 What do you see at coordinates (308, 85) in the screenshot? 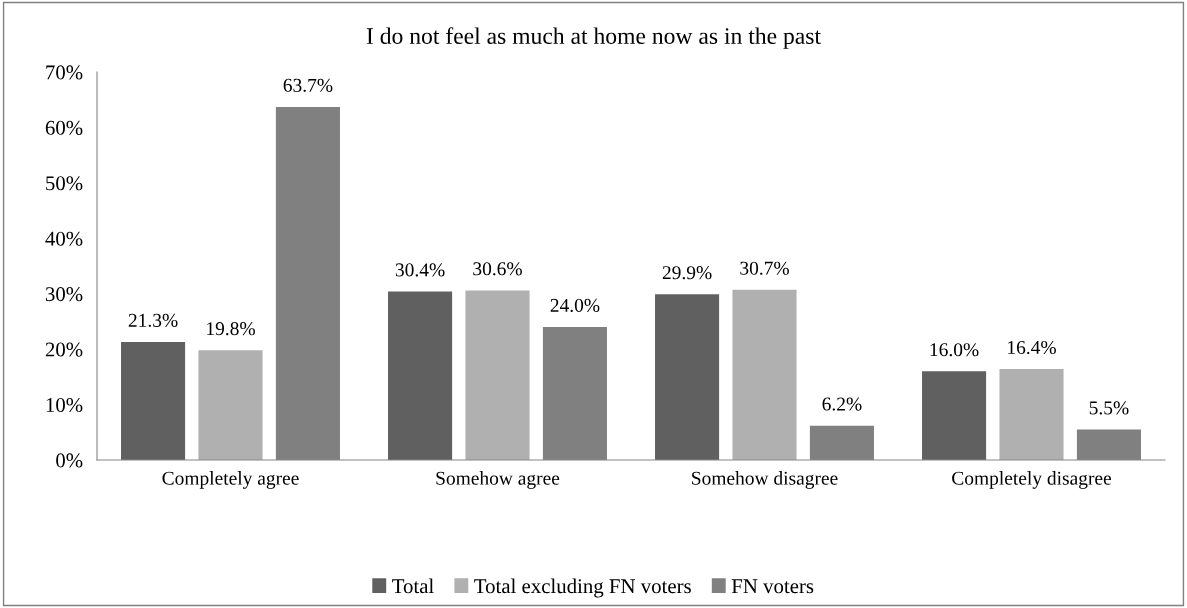
I see `data-label: 63.7%` at bounding box center [308, 85].